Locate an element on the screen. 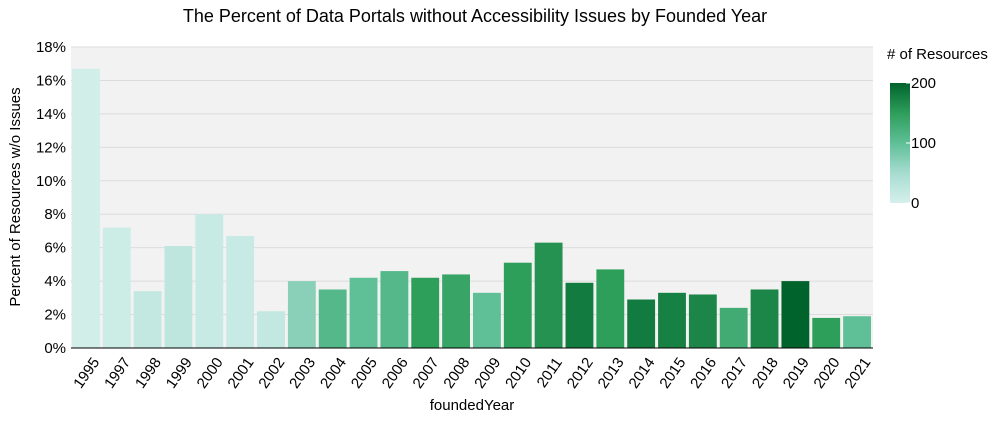  bar-2009 is located at coordinates (487, 320).